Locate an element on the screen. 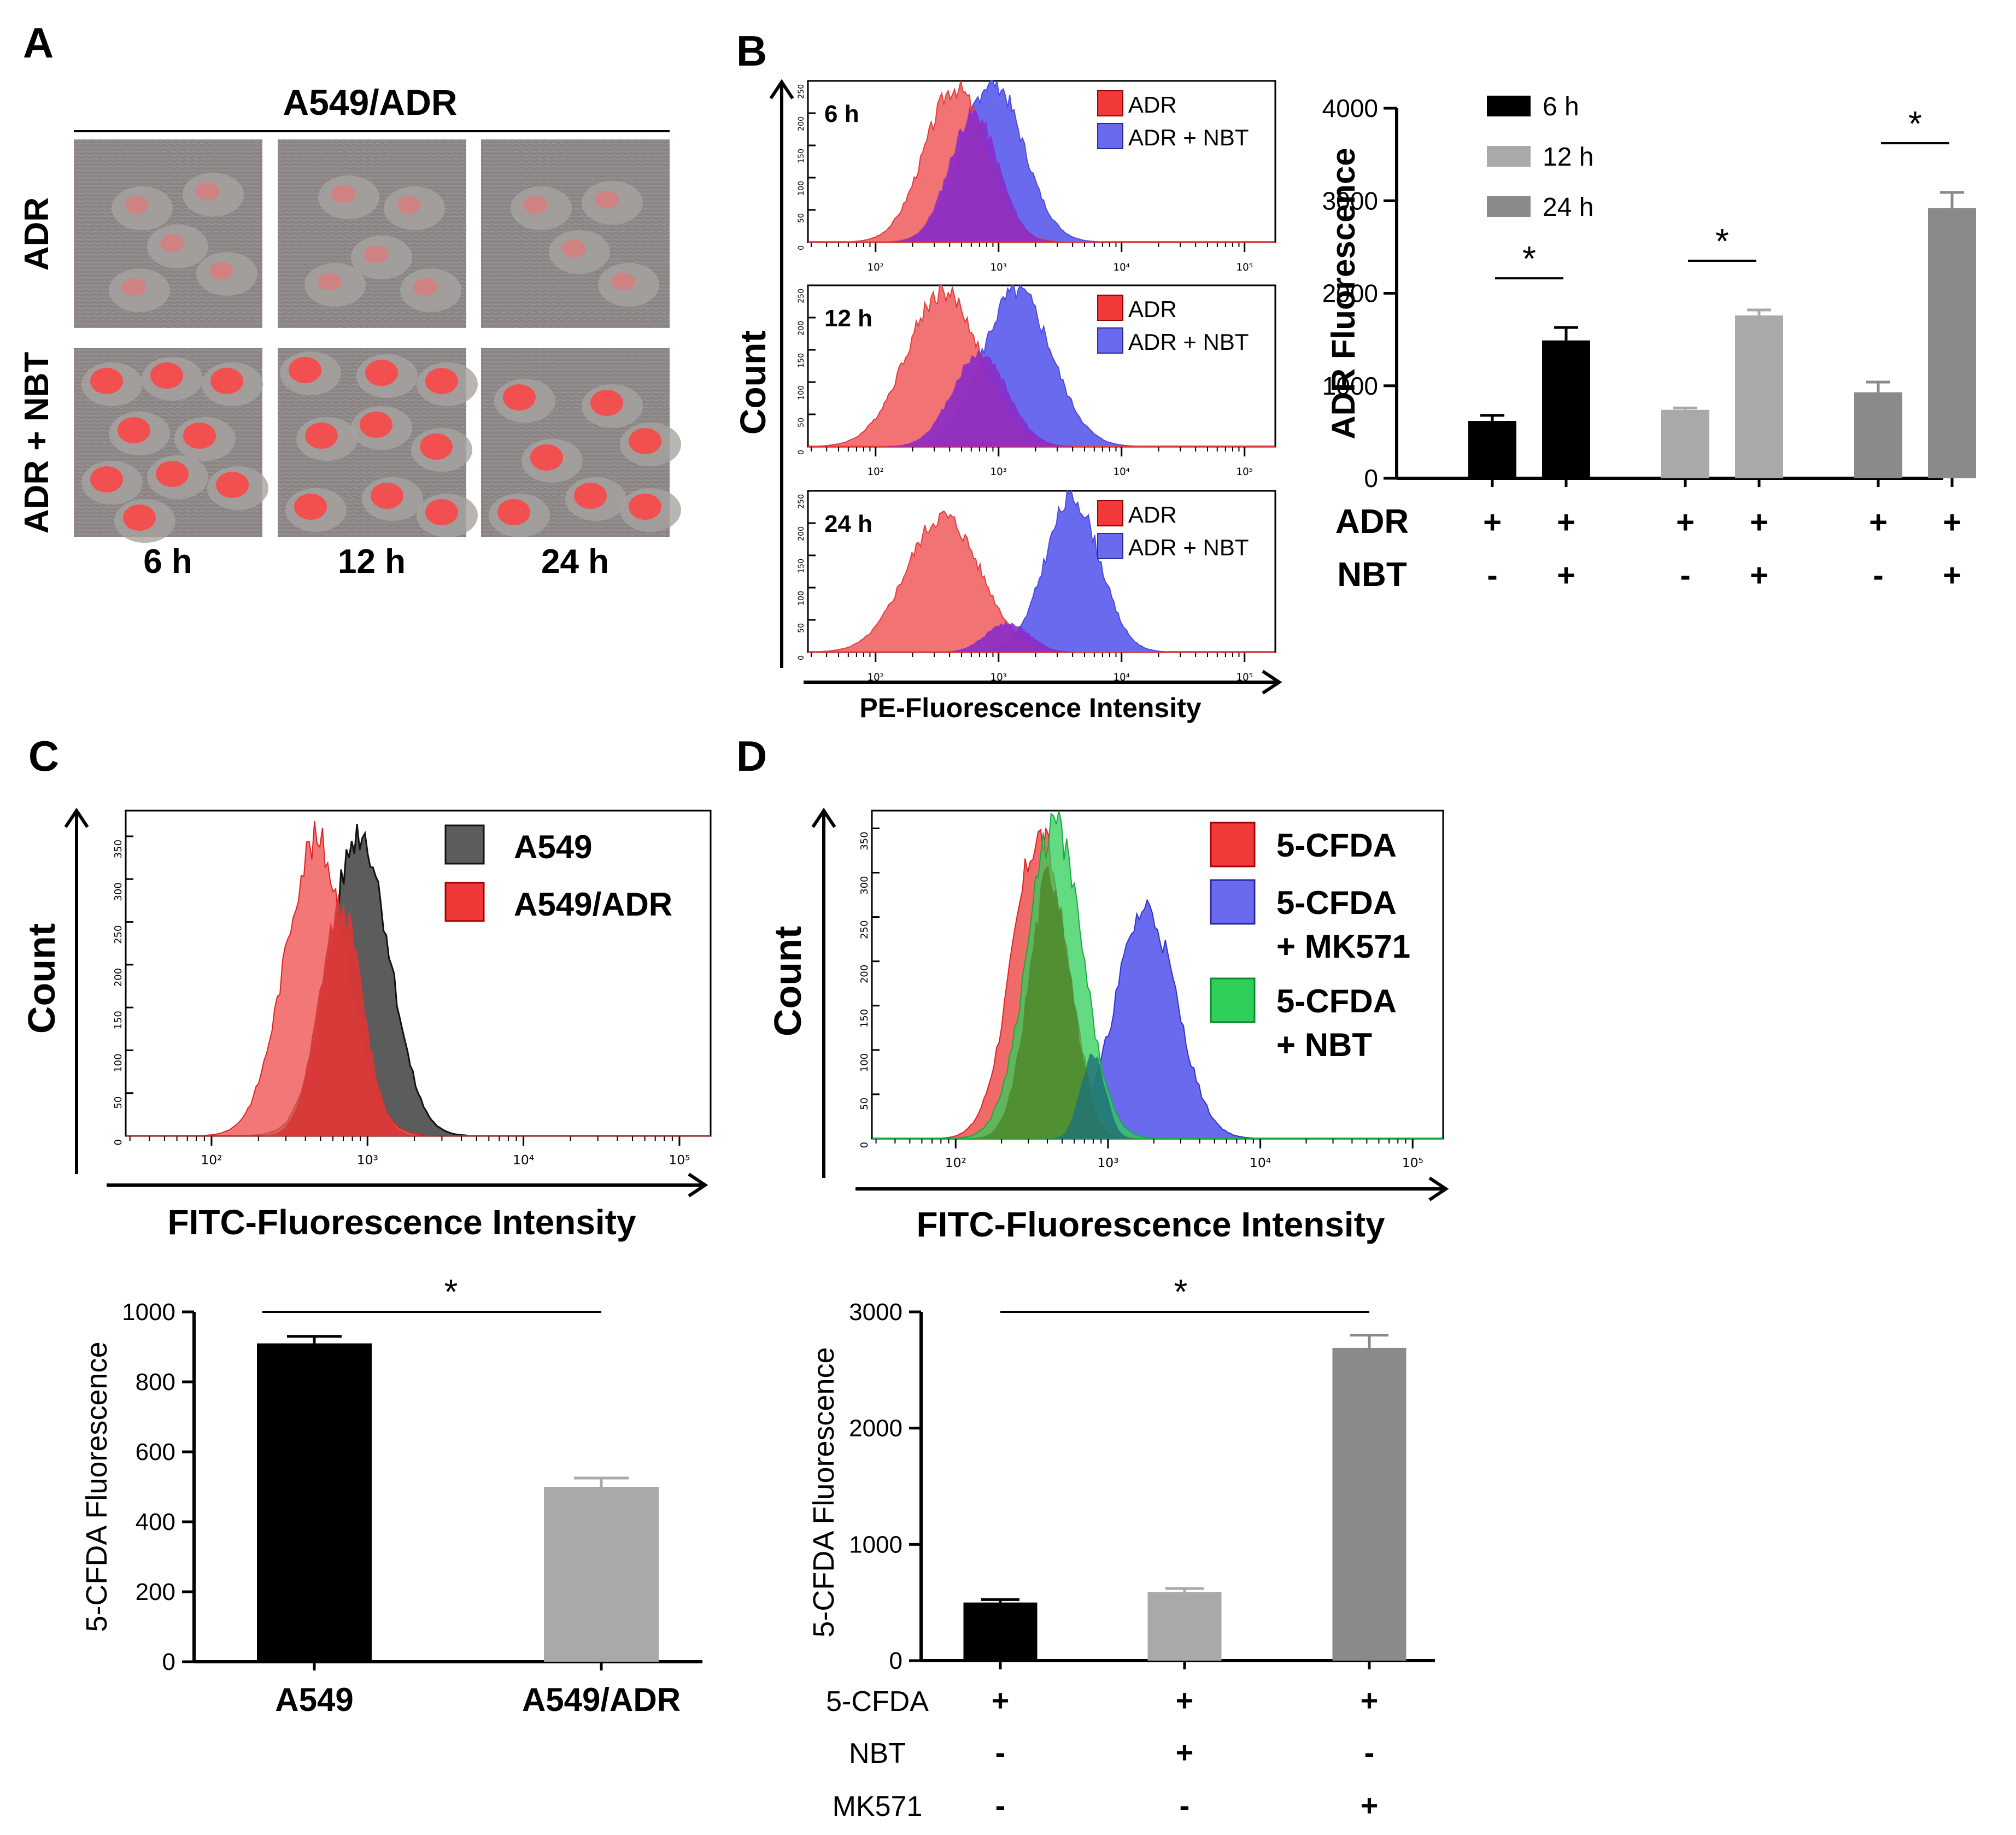 This screenshot has height=1835, width=2016. panel-b-hist-1-ytick-label: 250 is located at coordinates (801, 91).